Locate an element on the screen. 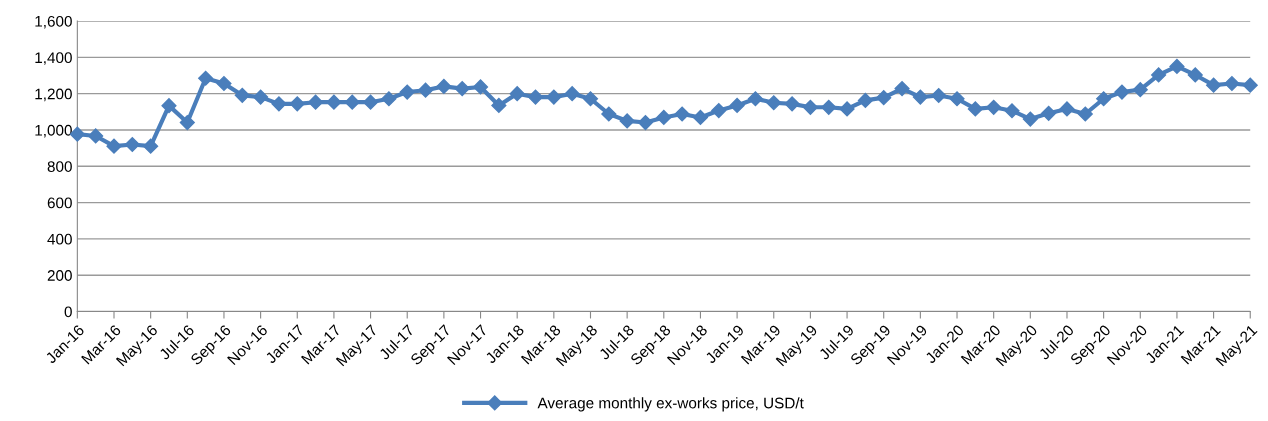  y-tick-label: 1,600 is located at coordinates (53, 22).